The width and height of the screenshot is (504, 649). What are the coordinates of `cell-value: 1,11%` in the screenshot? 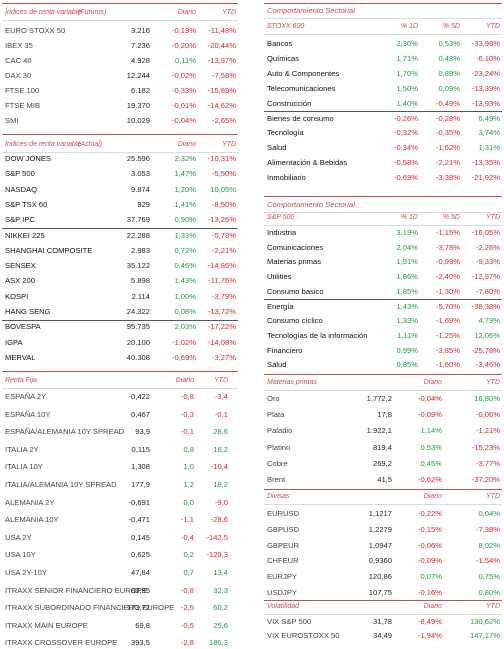 It's located at (407, 335).